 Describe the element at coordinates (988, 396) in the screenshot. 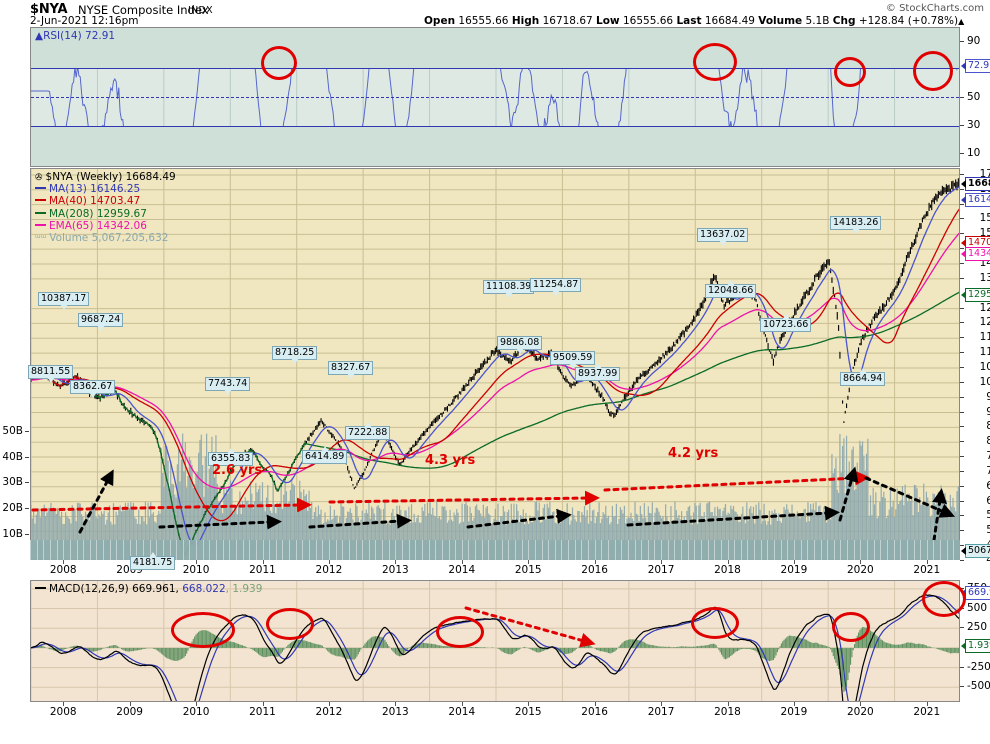

I see `price-axis-label: 9500` at that location.